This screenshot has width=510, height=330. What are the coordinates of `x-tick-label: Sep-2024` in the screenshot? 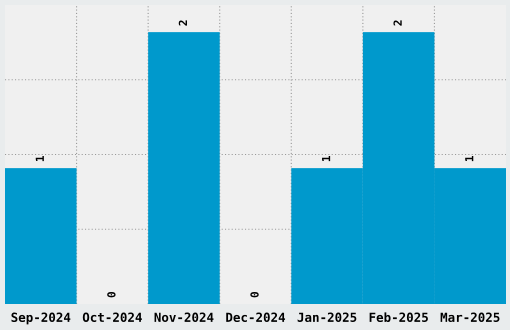 It's located at (40, 318).